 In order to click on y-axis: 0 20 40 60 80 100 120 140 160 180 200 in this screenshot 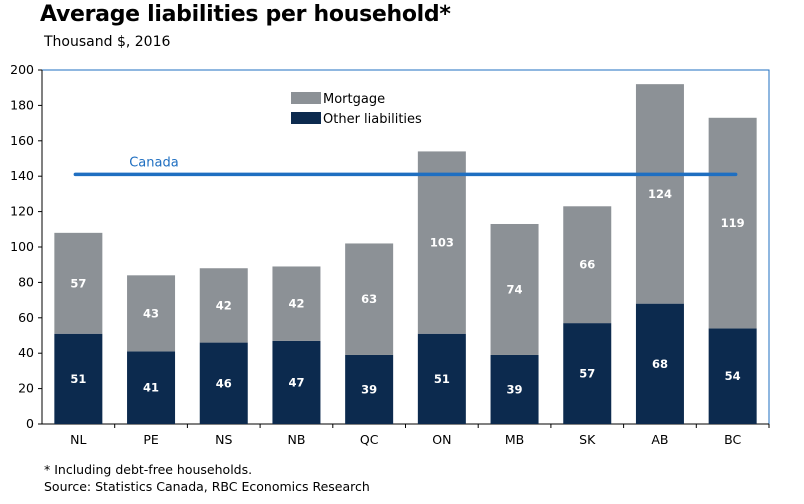, I will do `click(26, 246)`.